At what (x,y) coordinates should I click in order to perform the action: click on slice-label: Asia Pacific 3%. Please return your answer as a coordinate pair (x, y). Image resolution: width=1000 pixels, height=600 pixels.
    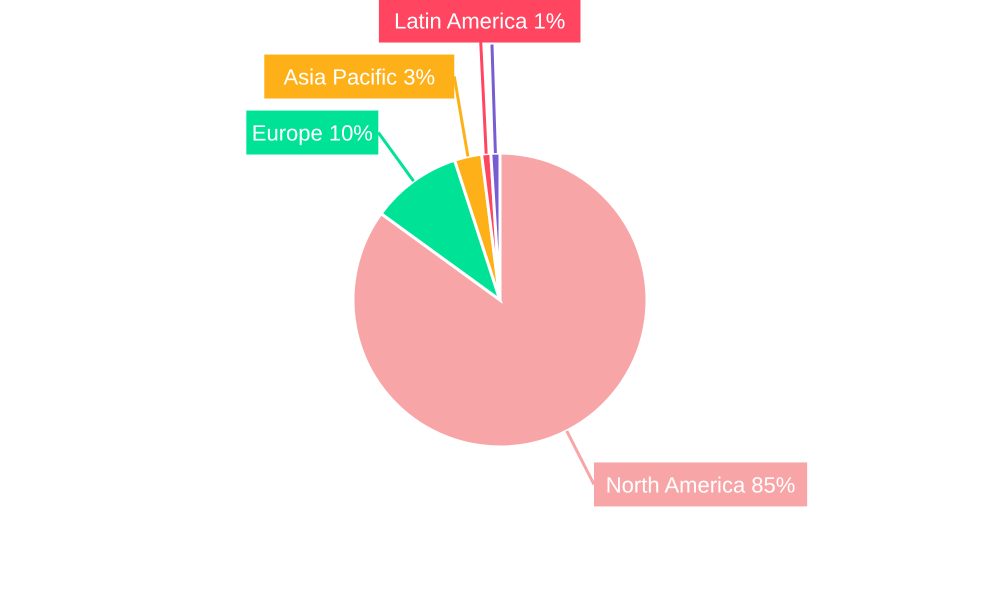
    Looking at the image, I should click on (359, 77).